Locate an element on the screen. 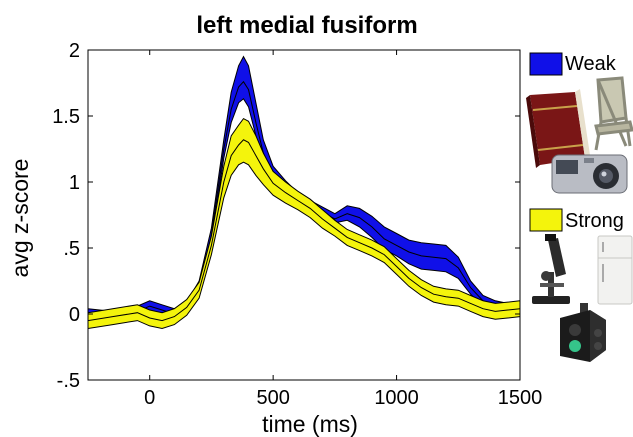  legend-weak: Weak is located at coordinates (573, 64).